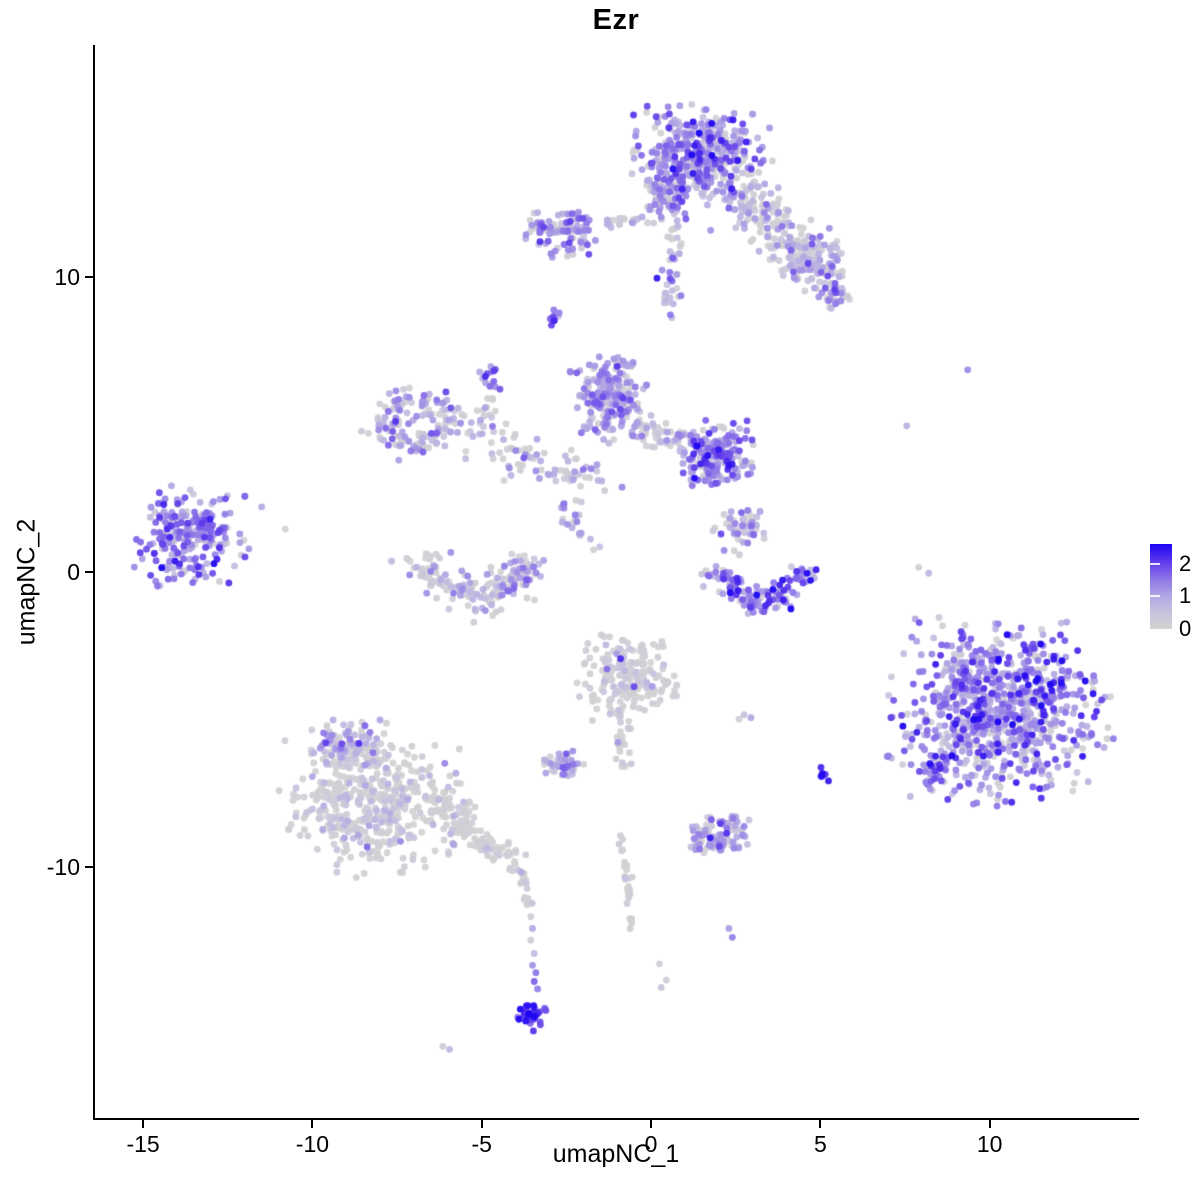 The height and width of the screenshot is (1200, 1200). What do you see at coordinates (143, 1144) in the screenshot?
I see `x-tick-label: -15` at bounding box center [143, 1144].